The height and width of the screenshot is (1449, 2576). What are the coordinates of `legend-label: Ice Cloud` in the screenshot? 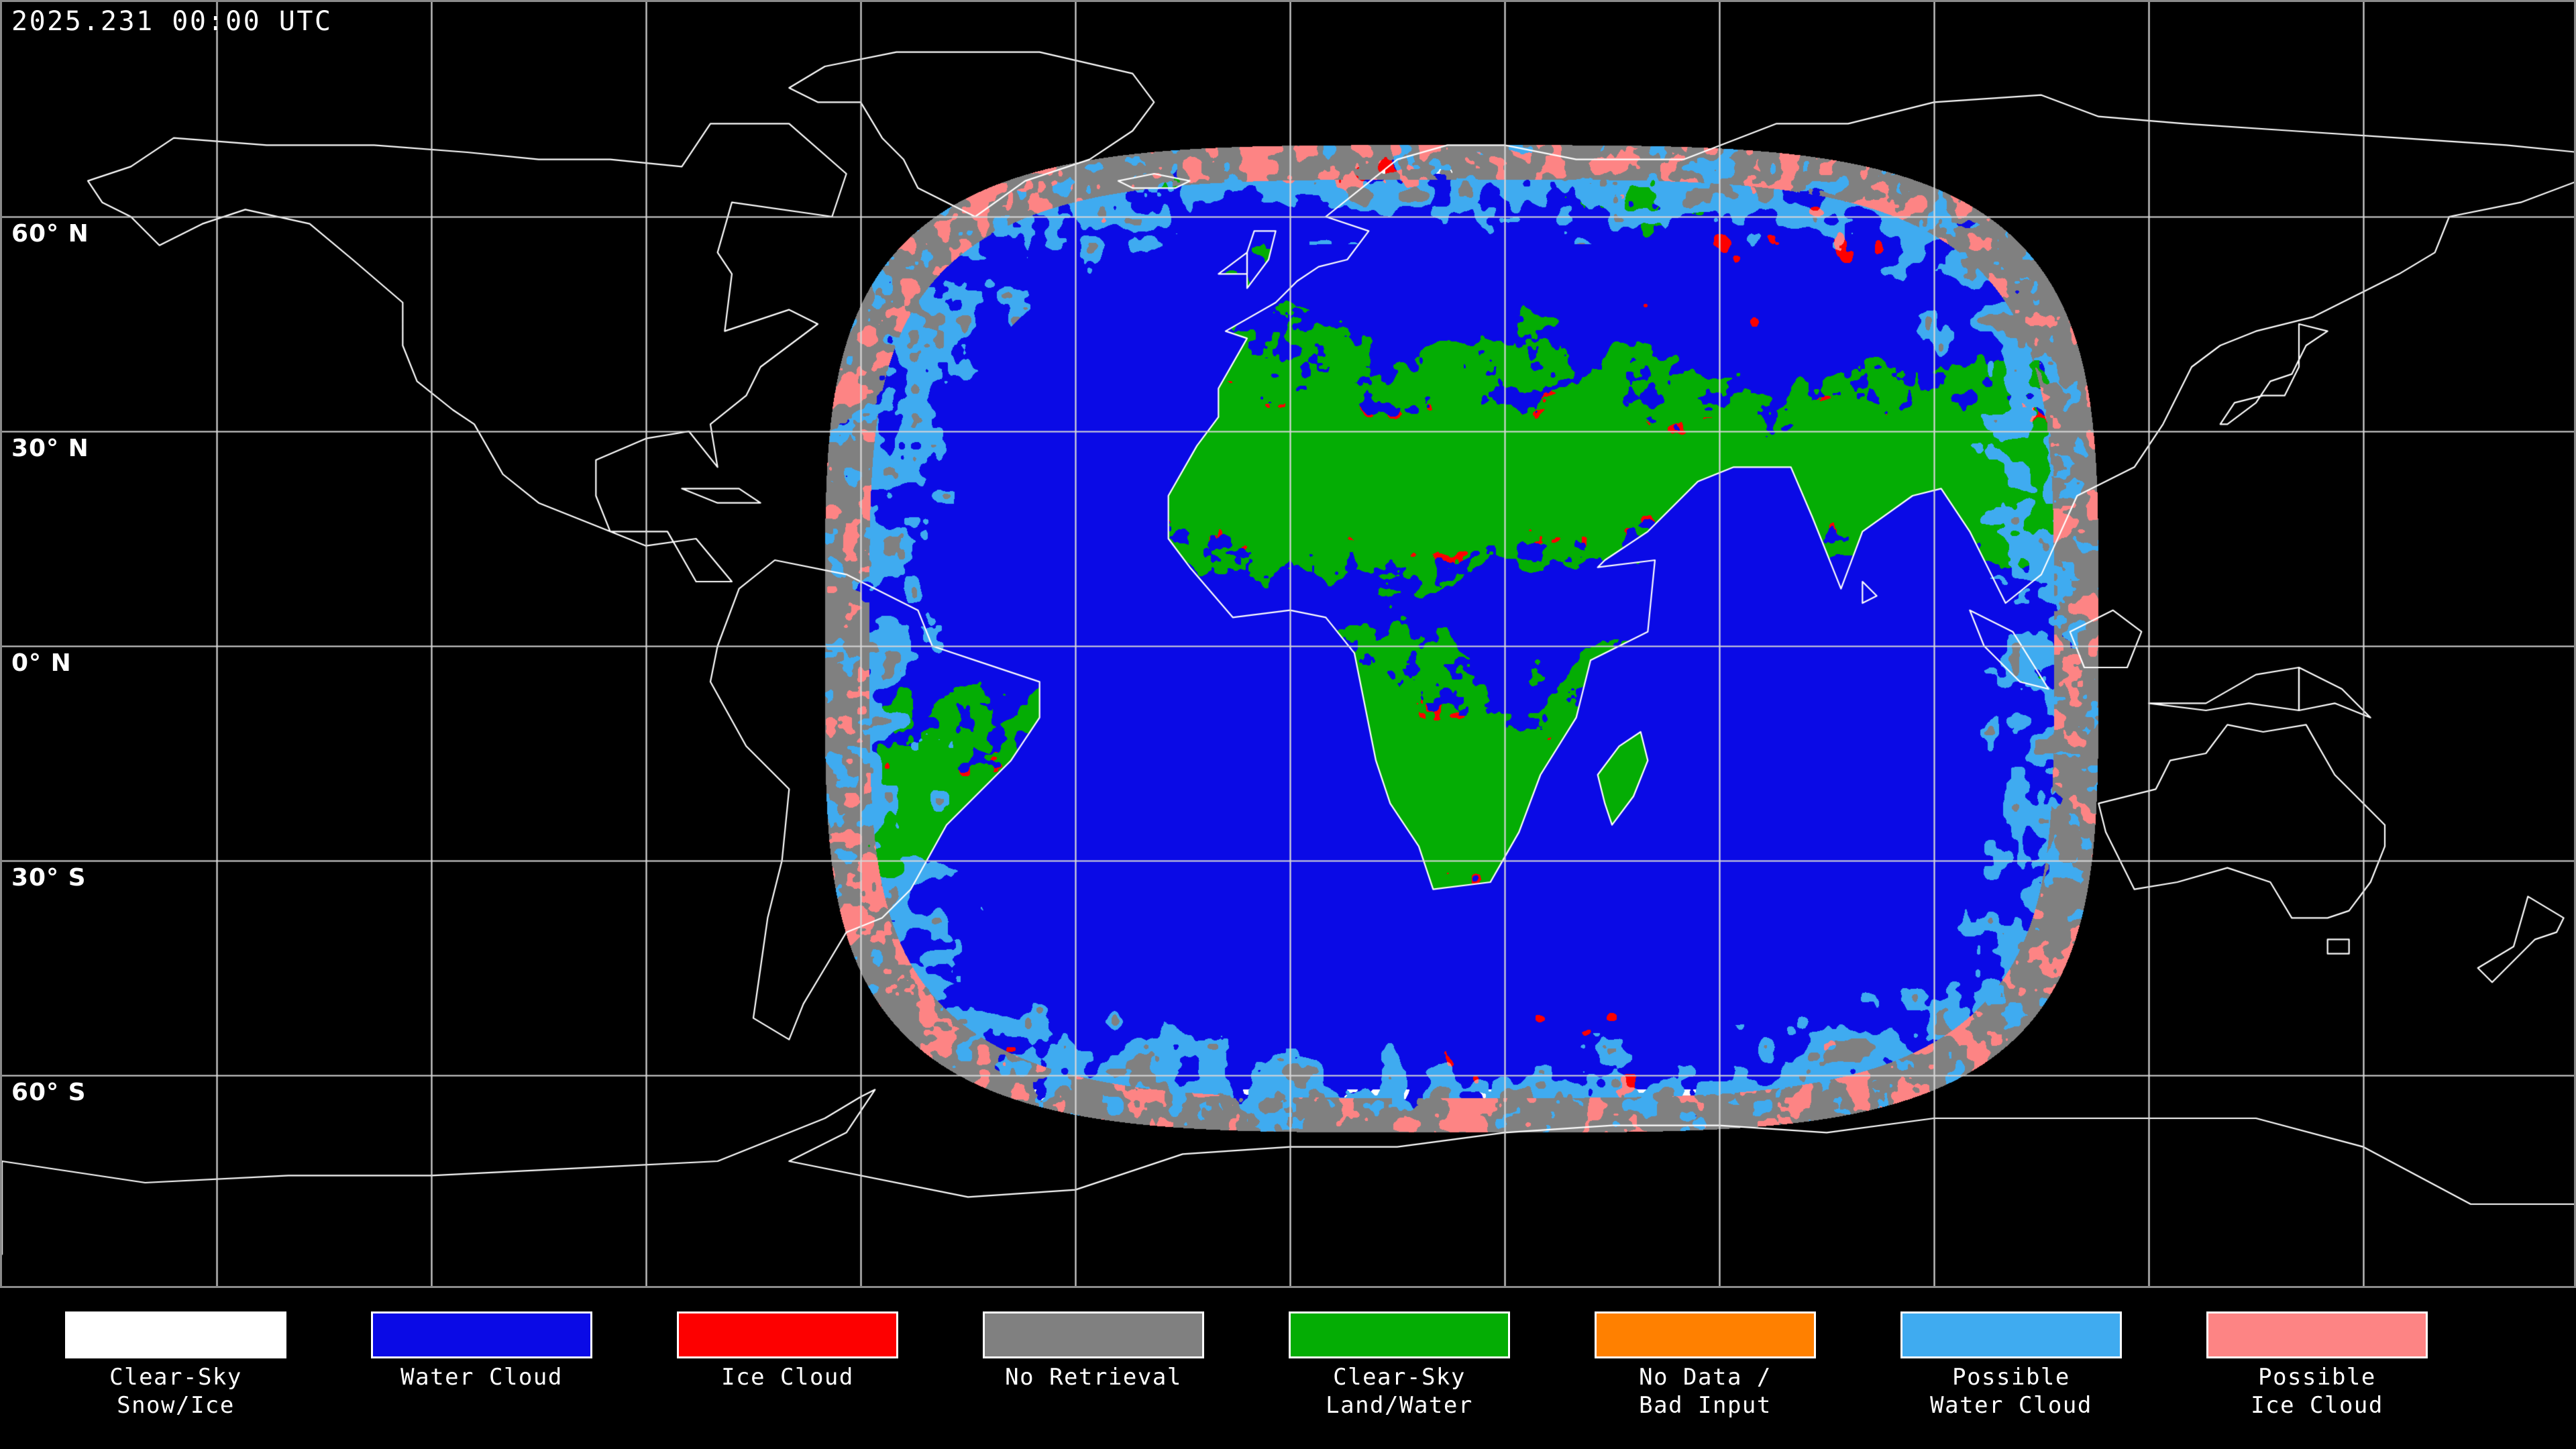 It's located at (787, 1377).